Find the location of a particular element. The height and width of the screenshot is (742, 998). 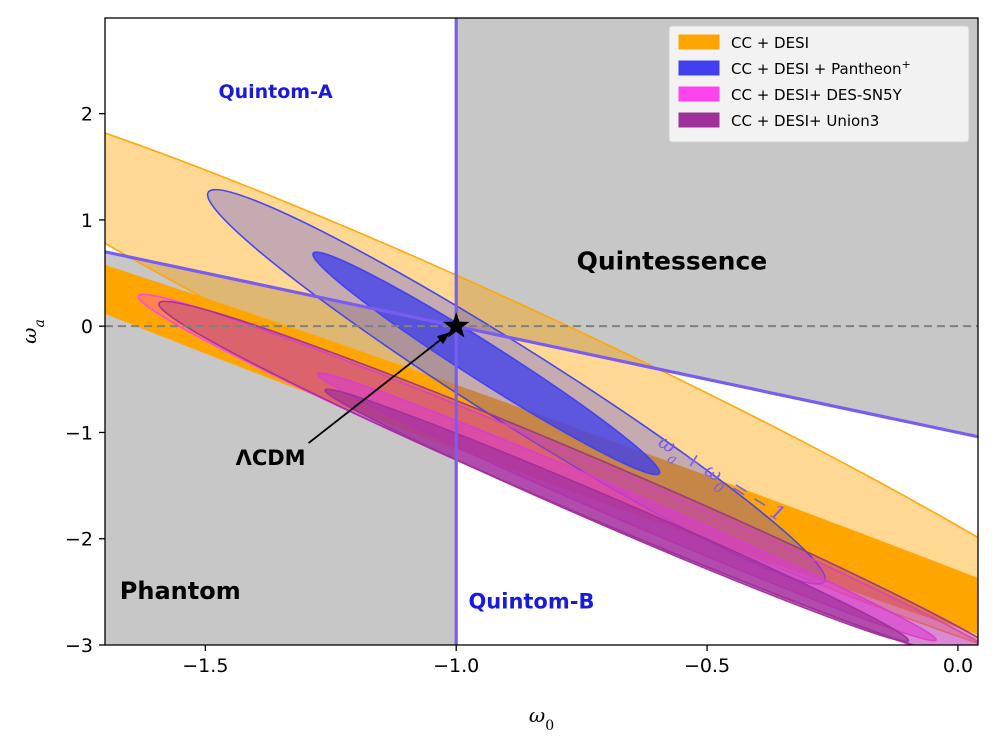

legend-swatch-cc-desi is located at coordinates (699, 42).